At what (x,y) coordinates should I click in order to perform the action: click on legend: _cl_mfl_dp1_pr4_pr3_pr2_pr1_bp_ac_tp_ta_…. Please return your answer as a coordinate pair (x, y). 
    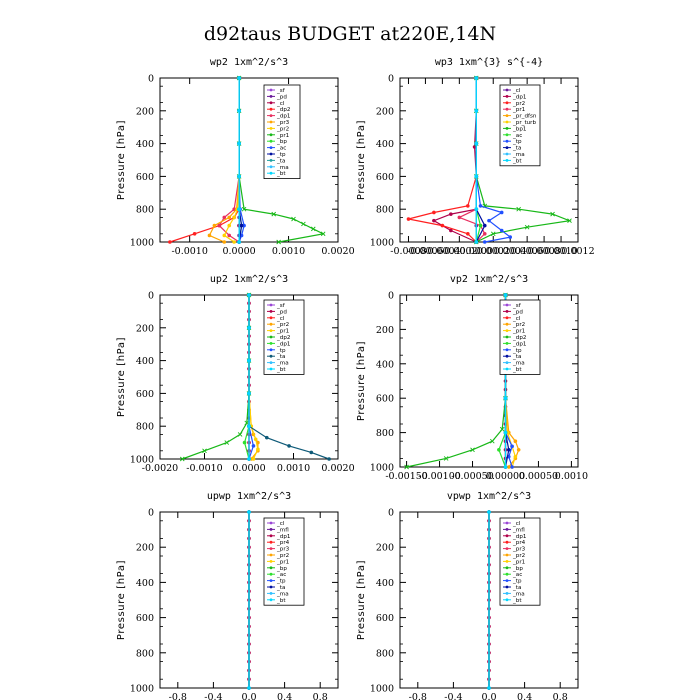
    Looking at the image, I should click on (520, 561).